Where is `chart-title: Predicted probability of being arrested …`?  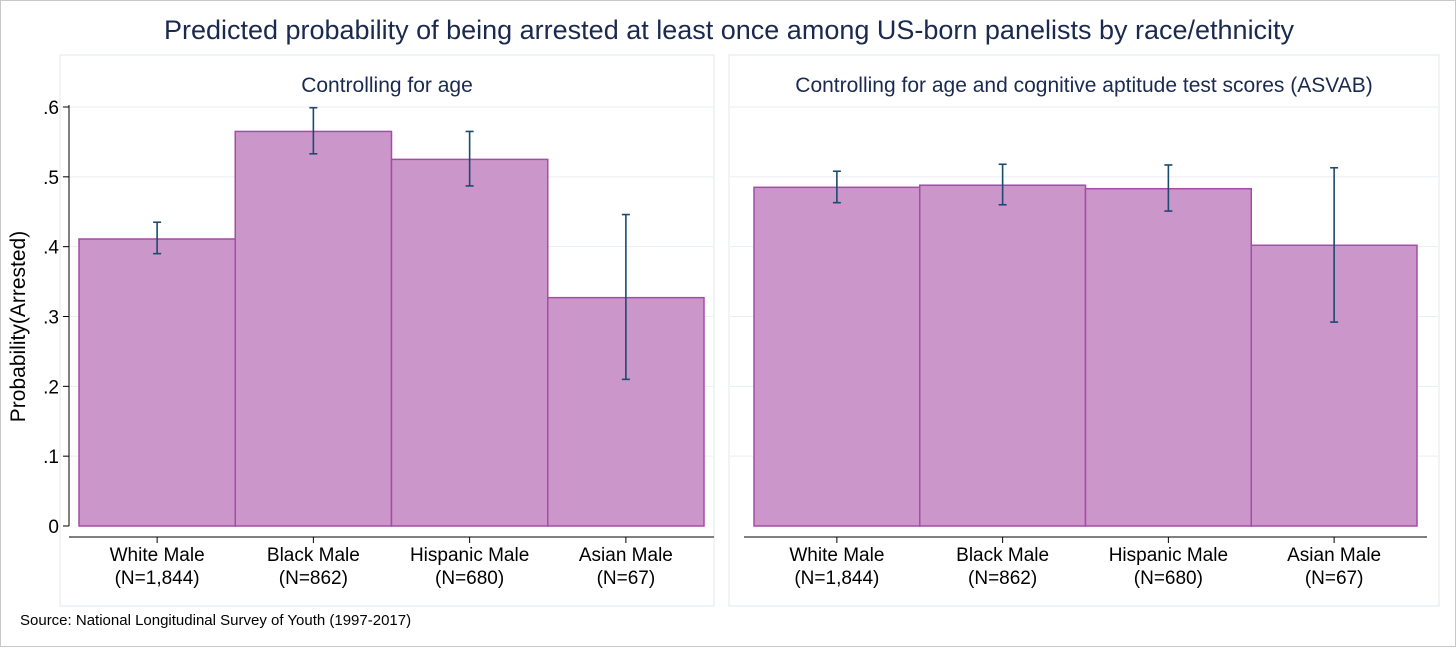
chart-title: Predicted probability of being arrested … is located at coordinates (729, 30).